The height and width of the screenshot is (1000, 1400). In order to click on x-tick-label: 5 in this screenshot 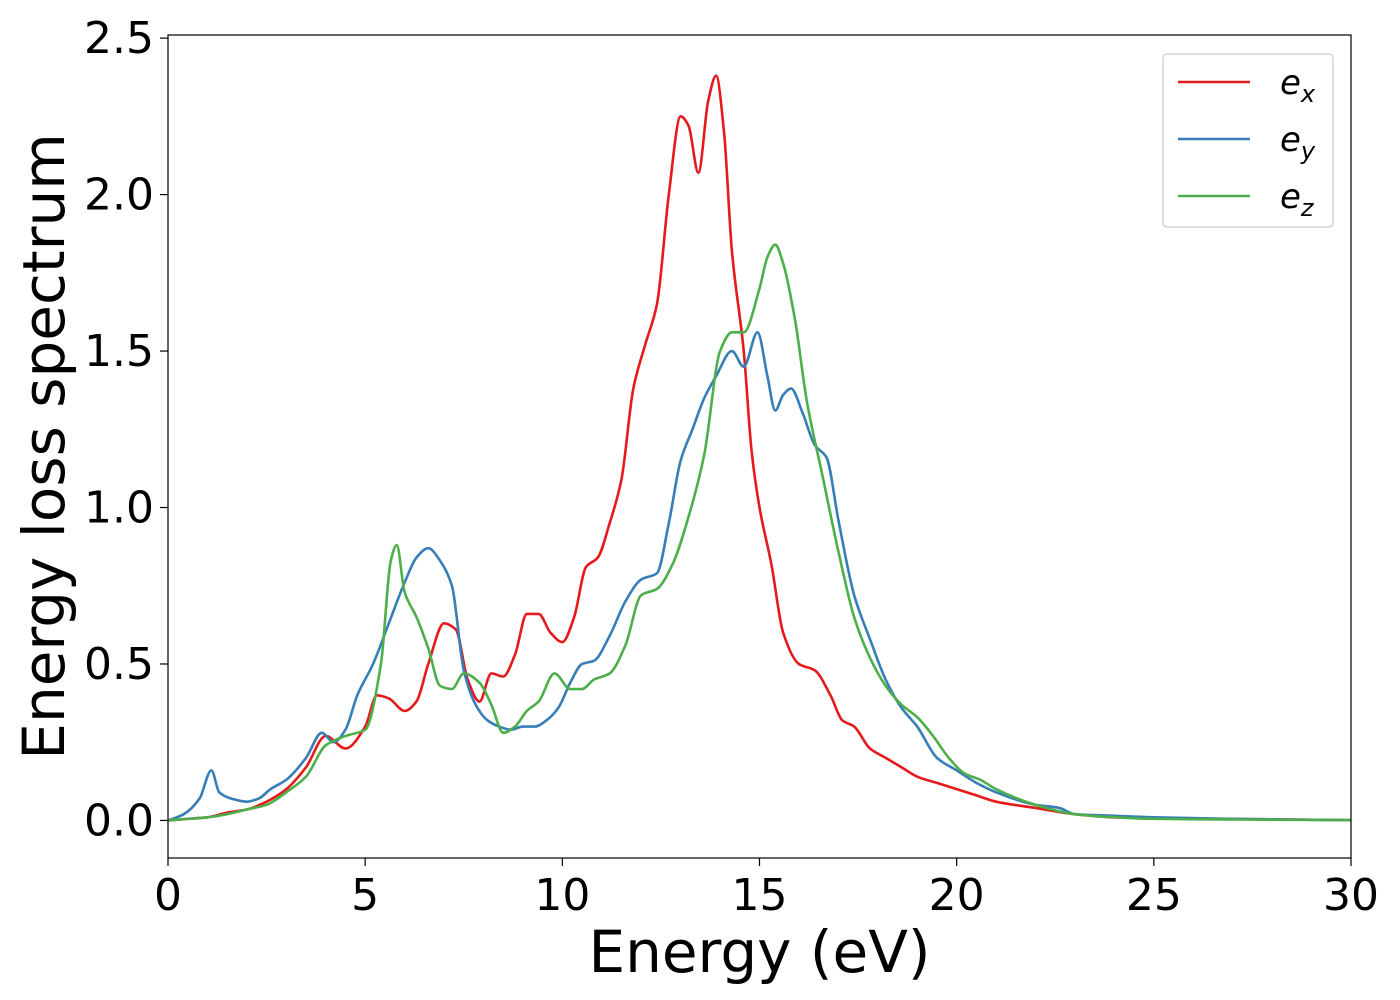, I will do `click(365, 895)`.